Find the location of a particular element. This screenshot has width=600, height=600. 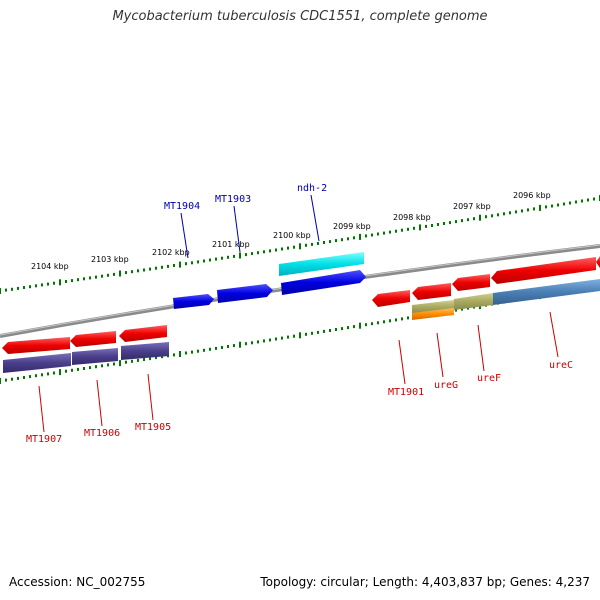

label-MT1901: MT1901 is located at coordinates (406, 392).